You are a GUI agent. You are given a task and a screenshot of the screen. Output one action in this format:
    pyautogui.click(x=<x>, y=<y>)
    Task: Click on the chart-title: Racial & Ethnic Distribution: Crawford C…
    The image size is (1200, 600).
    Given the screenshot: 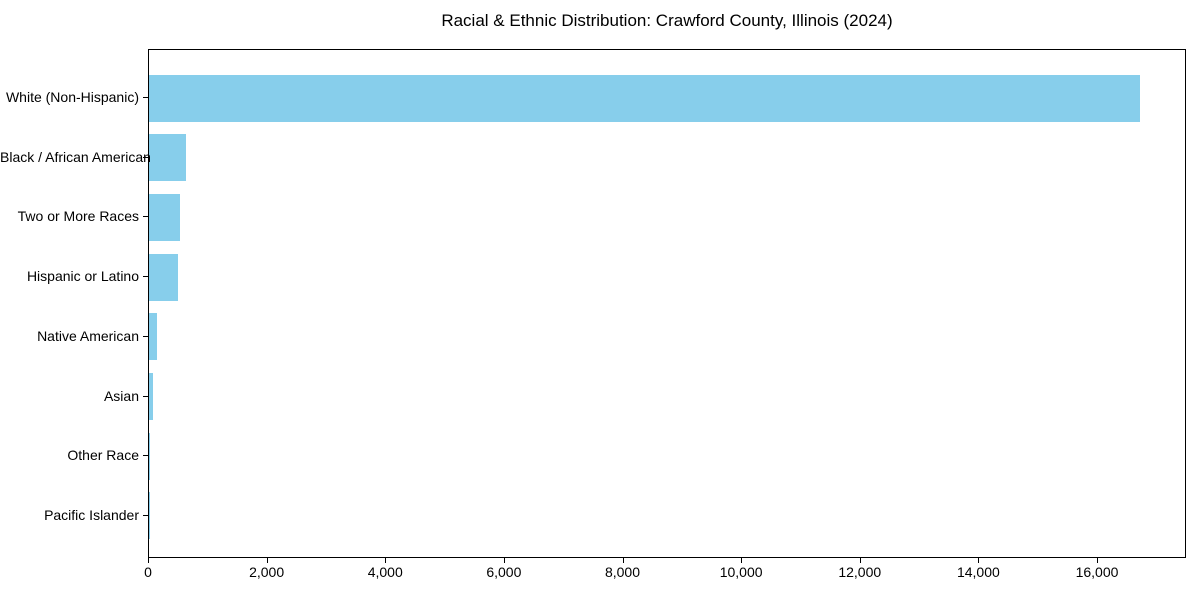 What is the action you would take?
    pyautogui.click(x=667, y=20)
    